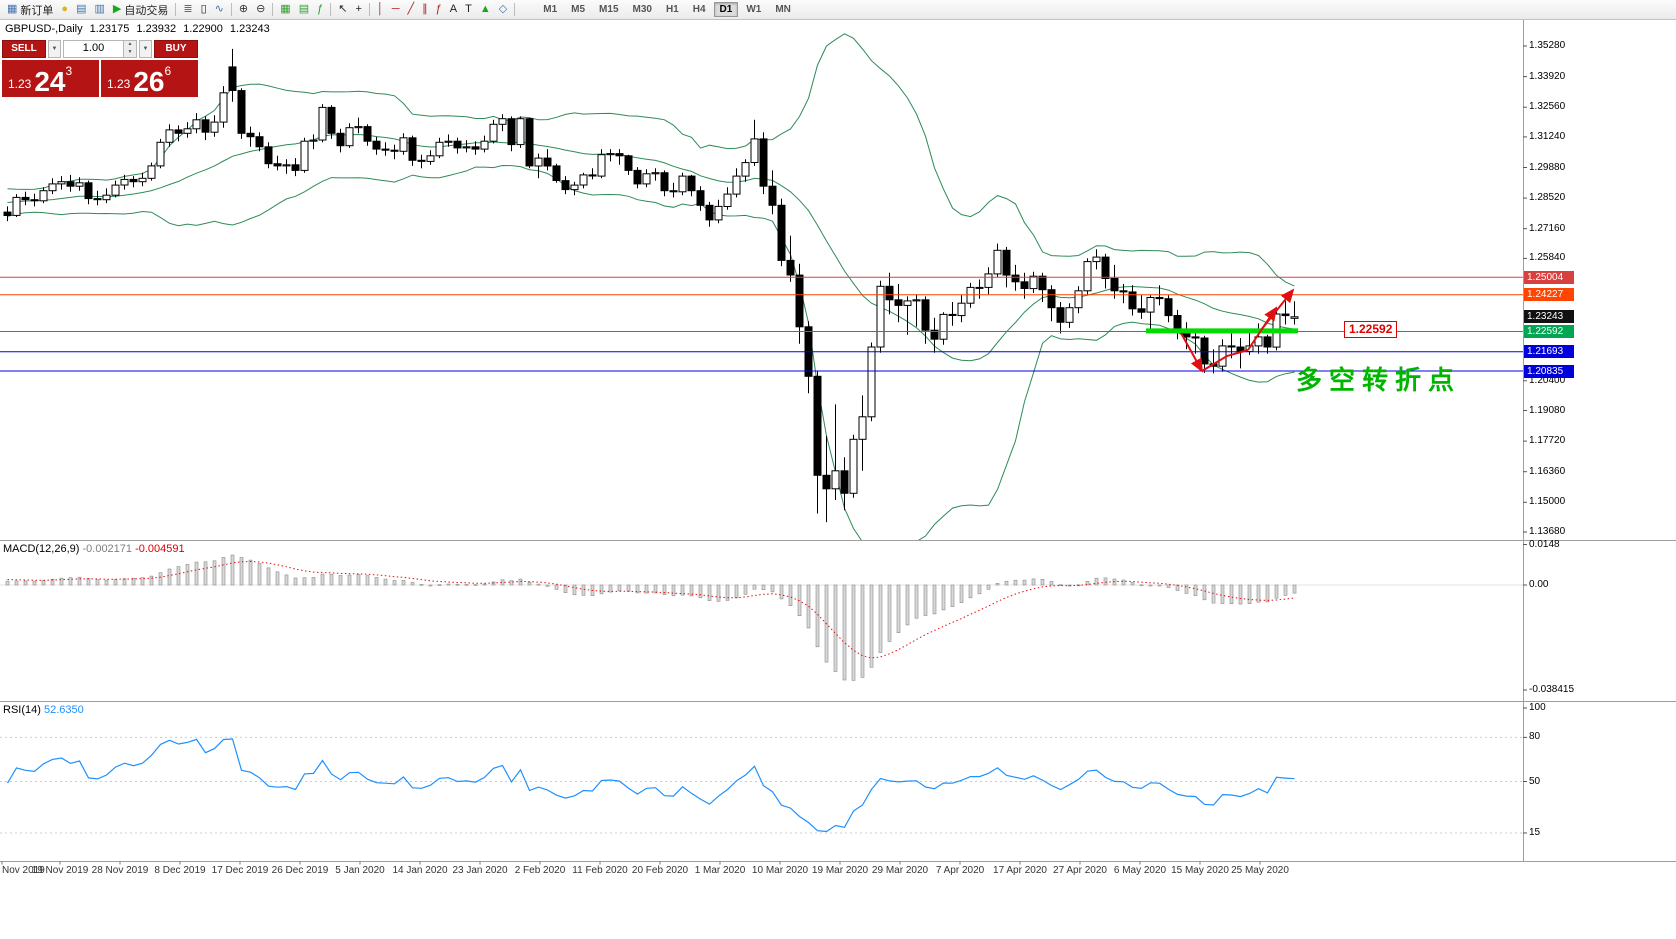 The image size is (1676, 939). I want to click on label-button: T, so click(468, 9).